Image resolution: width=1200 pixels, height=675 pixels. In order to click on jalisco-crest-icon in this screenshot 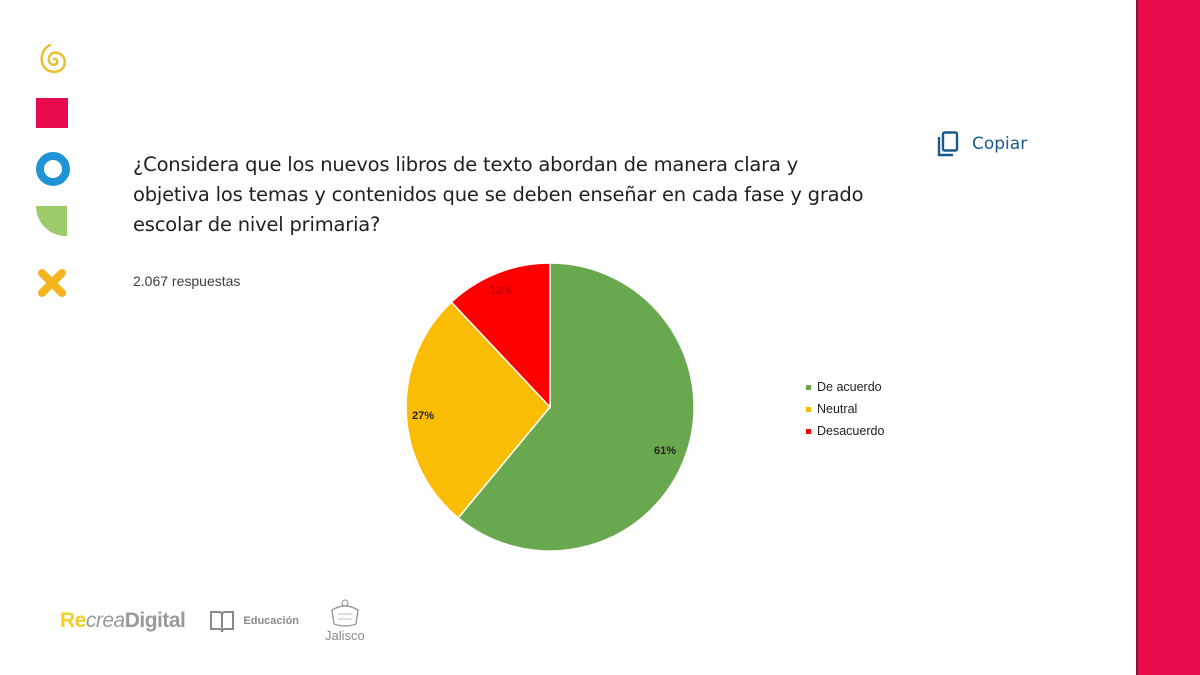, I will do `click(345, 613)`.